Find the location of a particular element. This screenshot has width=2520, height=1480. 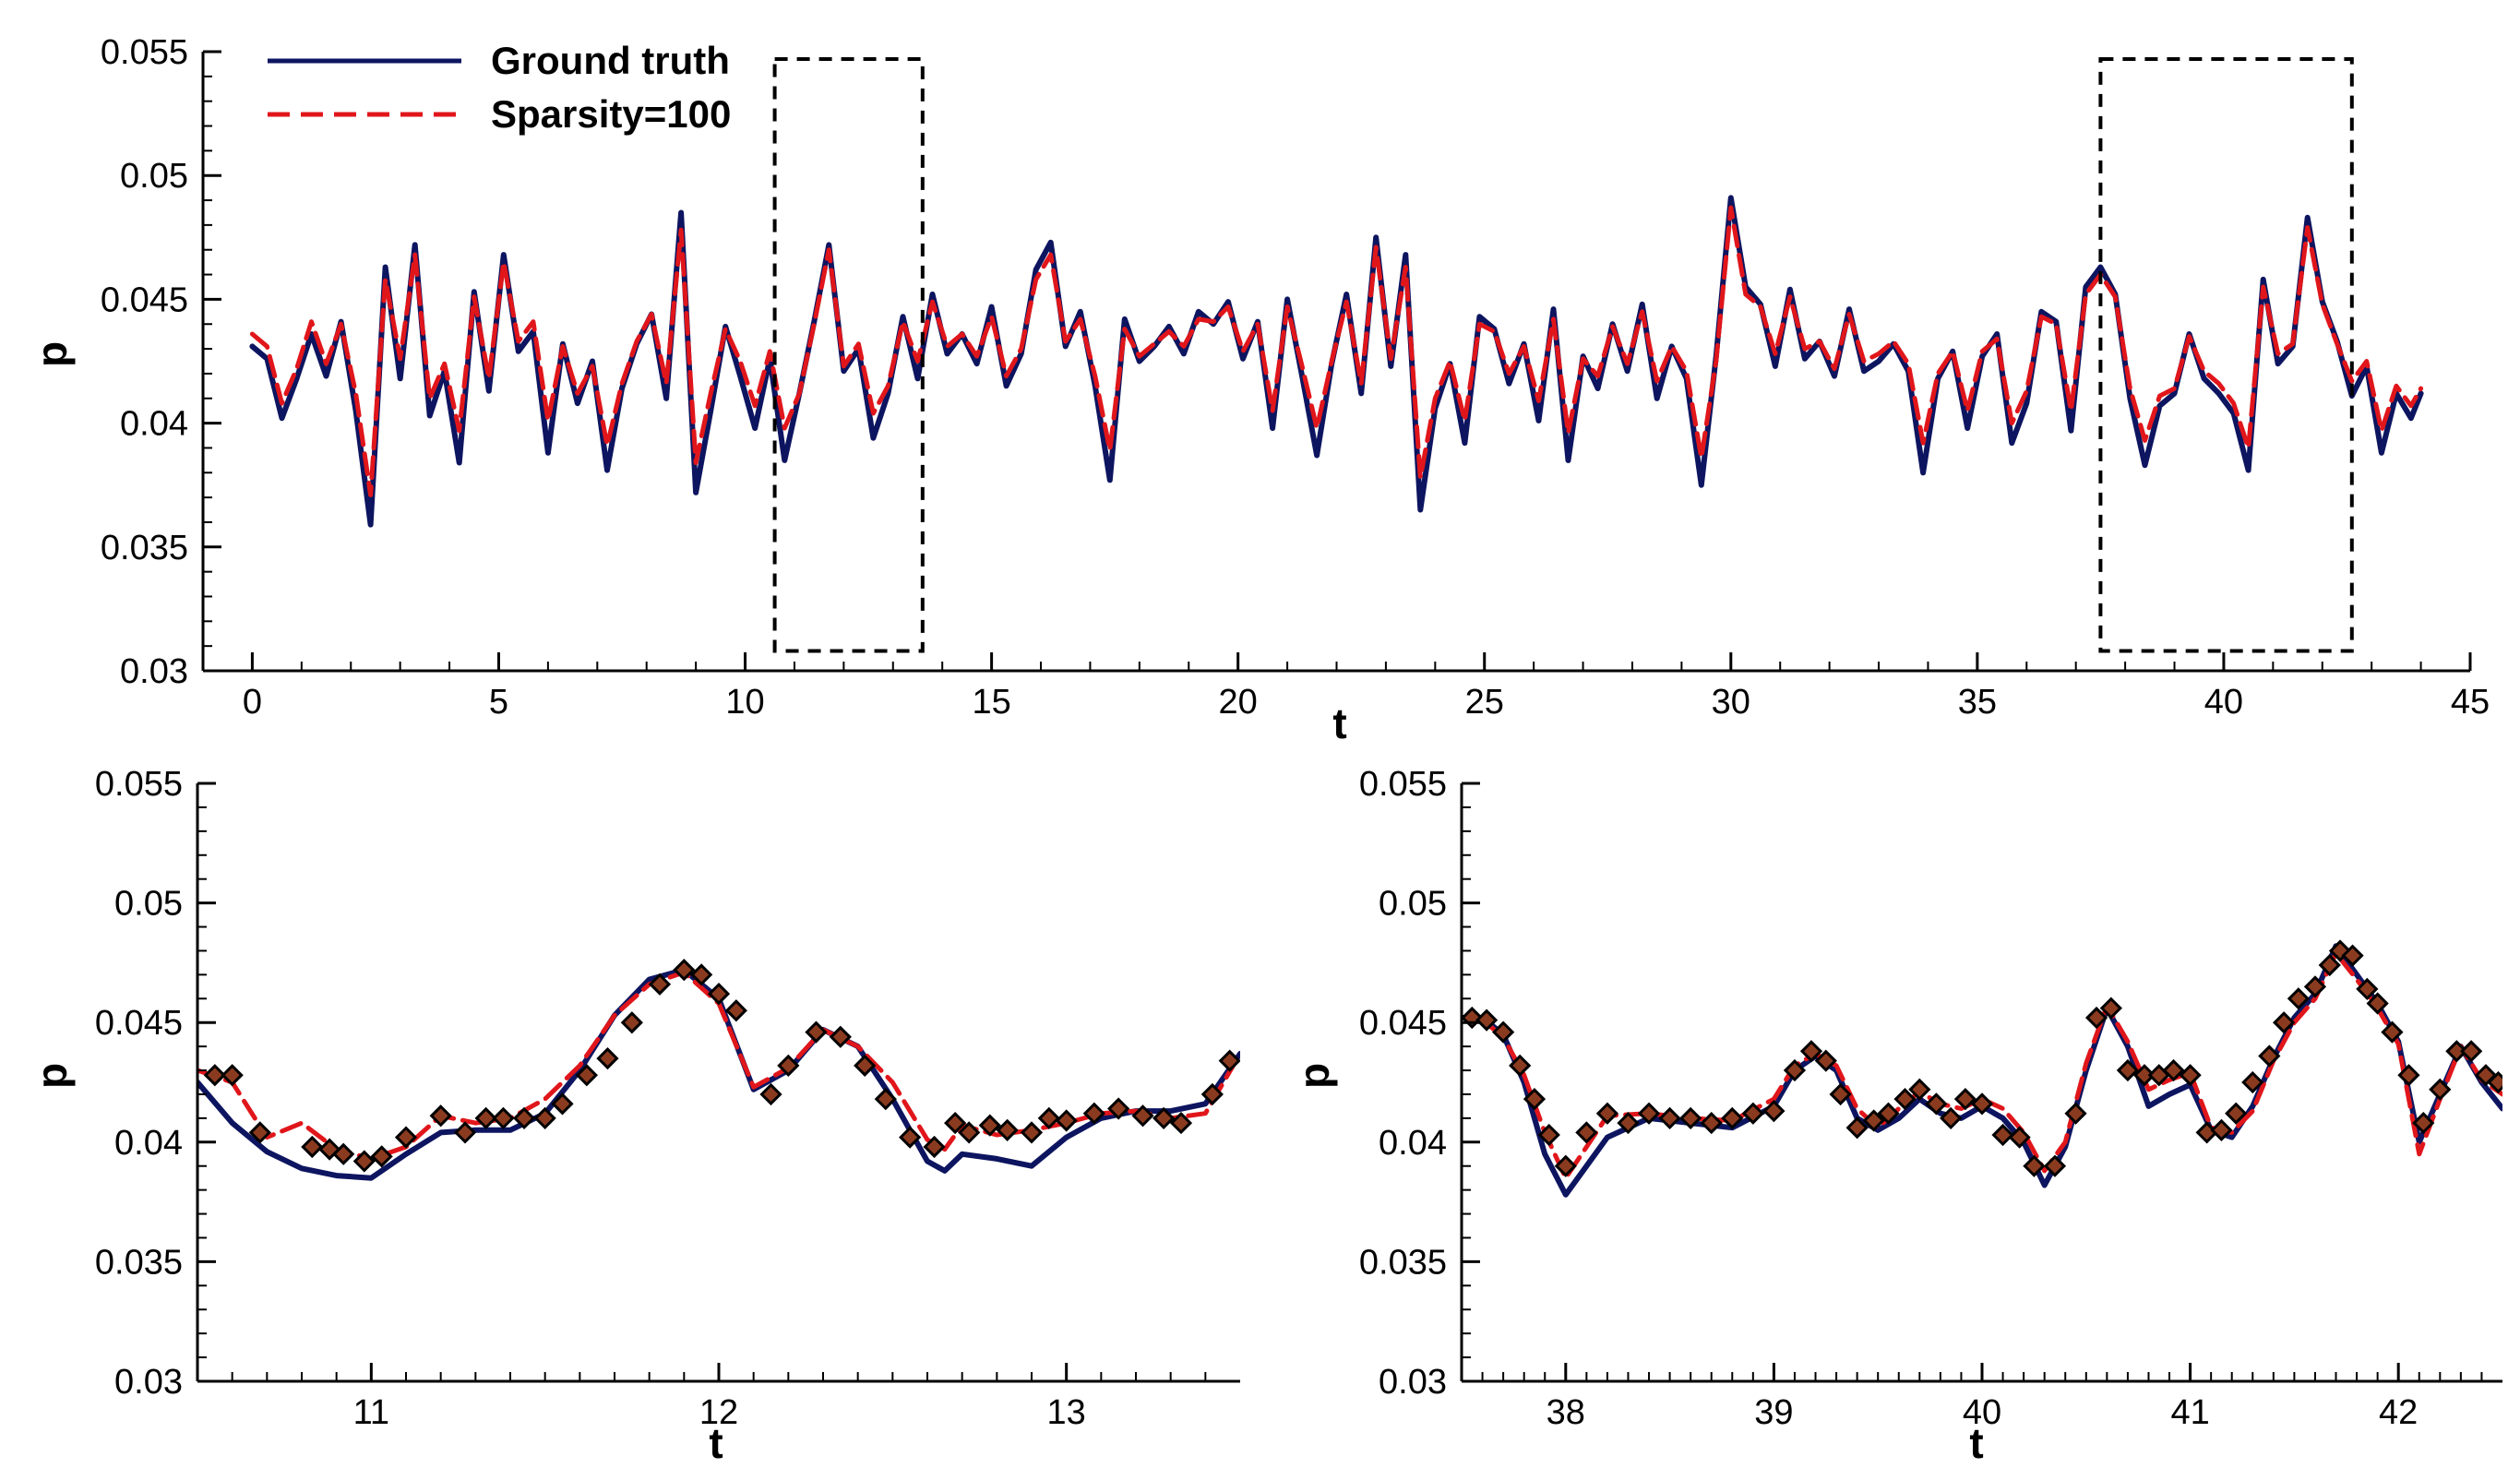

zoom-left-series-group is located at coordinates (718, 1070).